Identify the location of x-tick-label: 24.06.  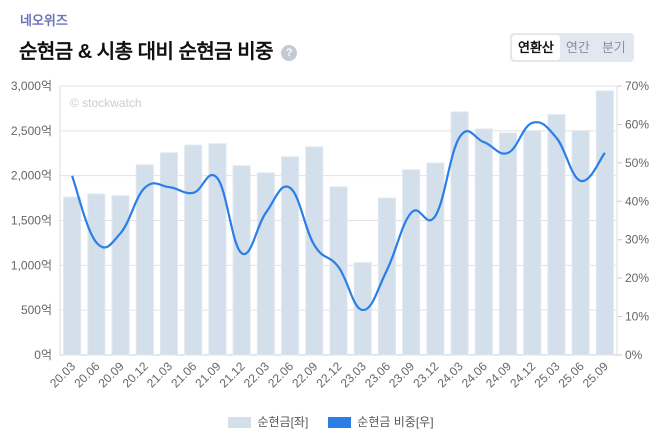
(474, 374).